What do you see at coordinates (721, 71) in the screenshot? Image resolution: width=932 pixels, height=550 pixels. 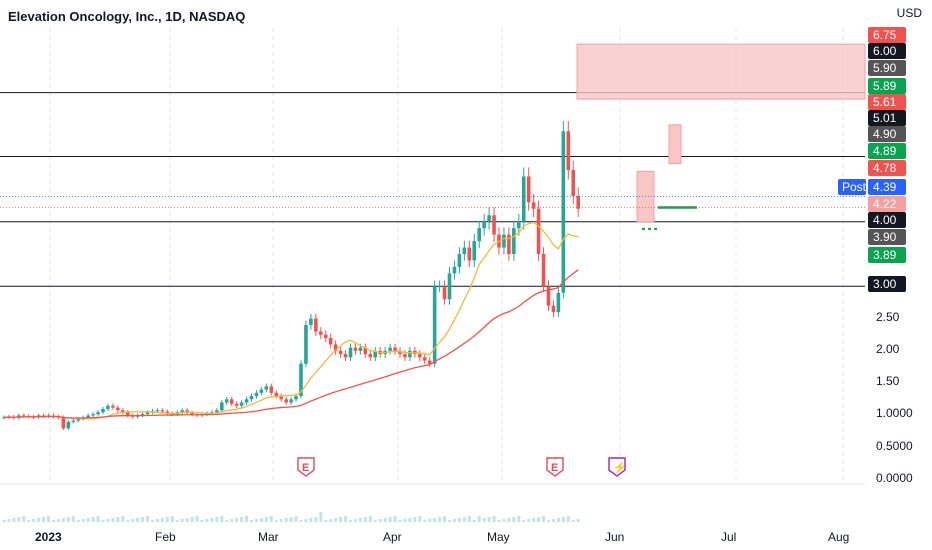 I see `supply-zone` at bounding box center [721, 71].